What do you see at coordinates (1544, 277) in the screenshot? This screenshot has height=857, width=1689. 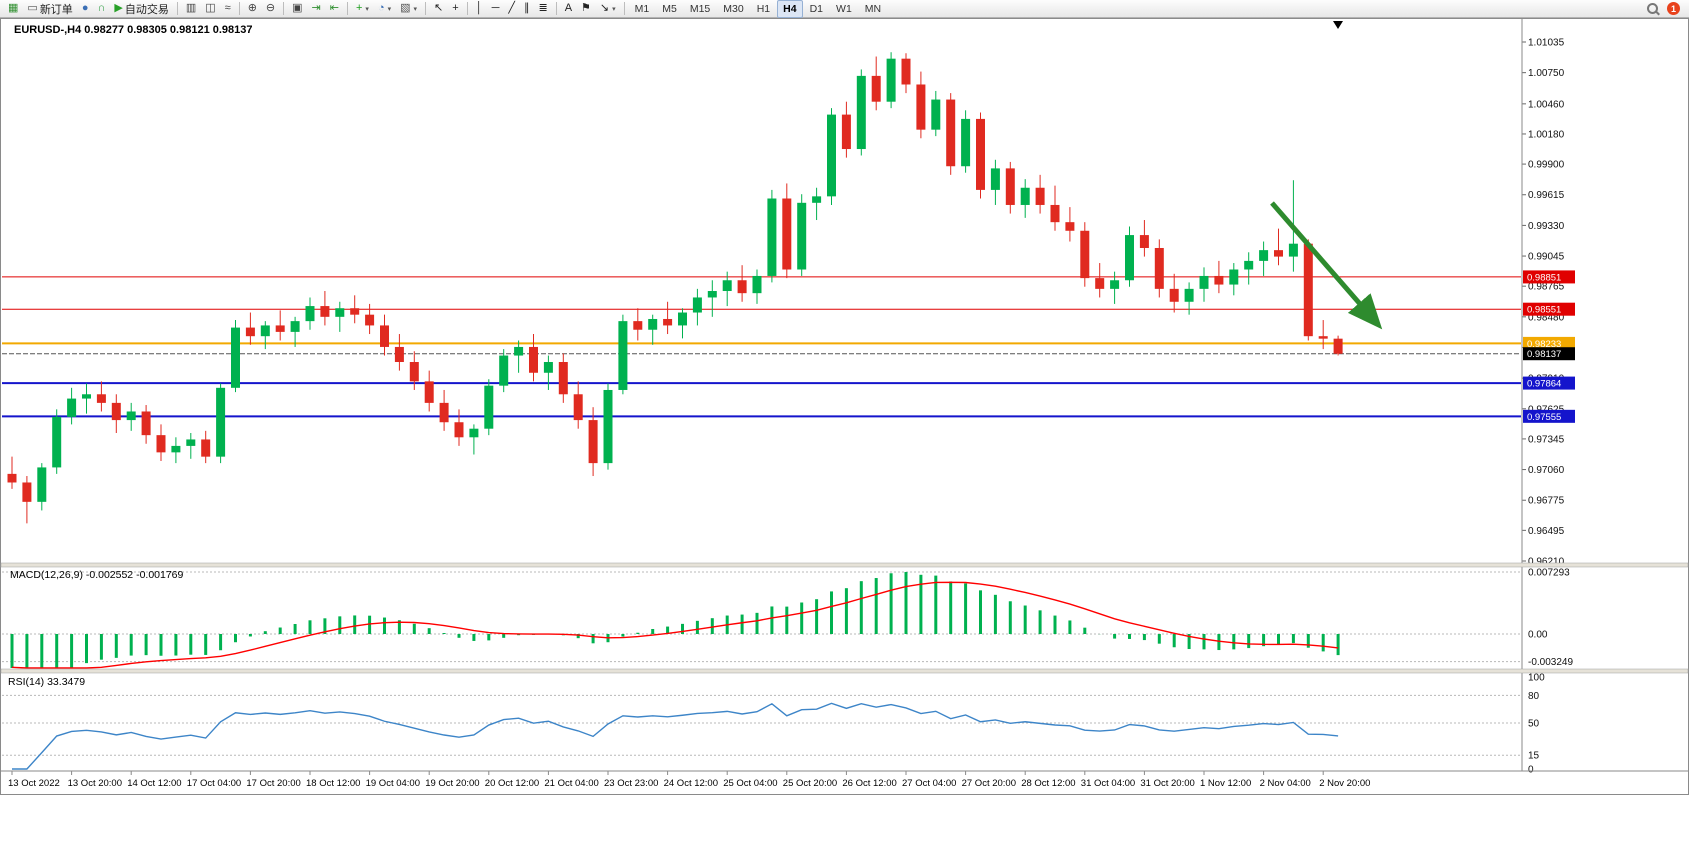 I see `price-line-label-0.98851: 0.98851` at bounding box center [1544, 277].